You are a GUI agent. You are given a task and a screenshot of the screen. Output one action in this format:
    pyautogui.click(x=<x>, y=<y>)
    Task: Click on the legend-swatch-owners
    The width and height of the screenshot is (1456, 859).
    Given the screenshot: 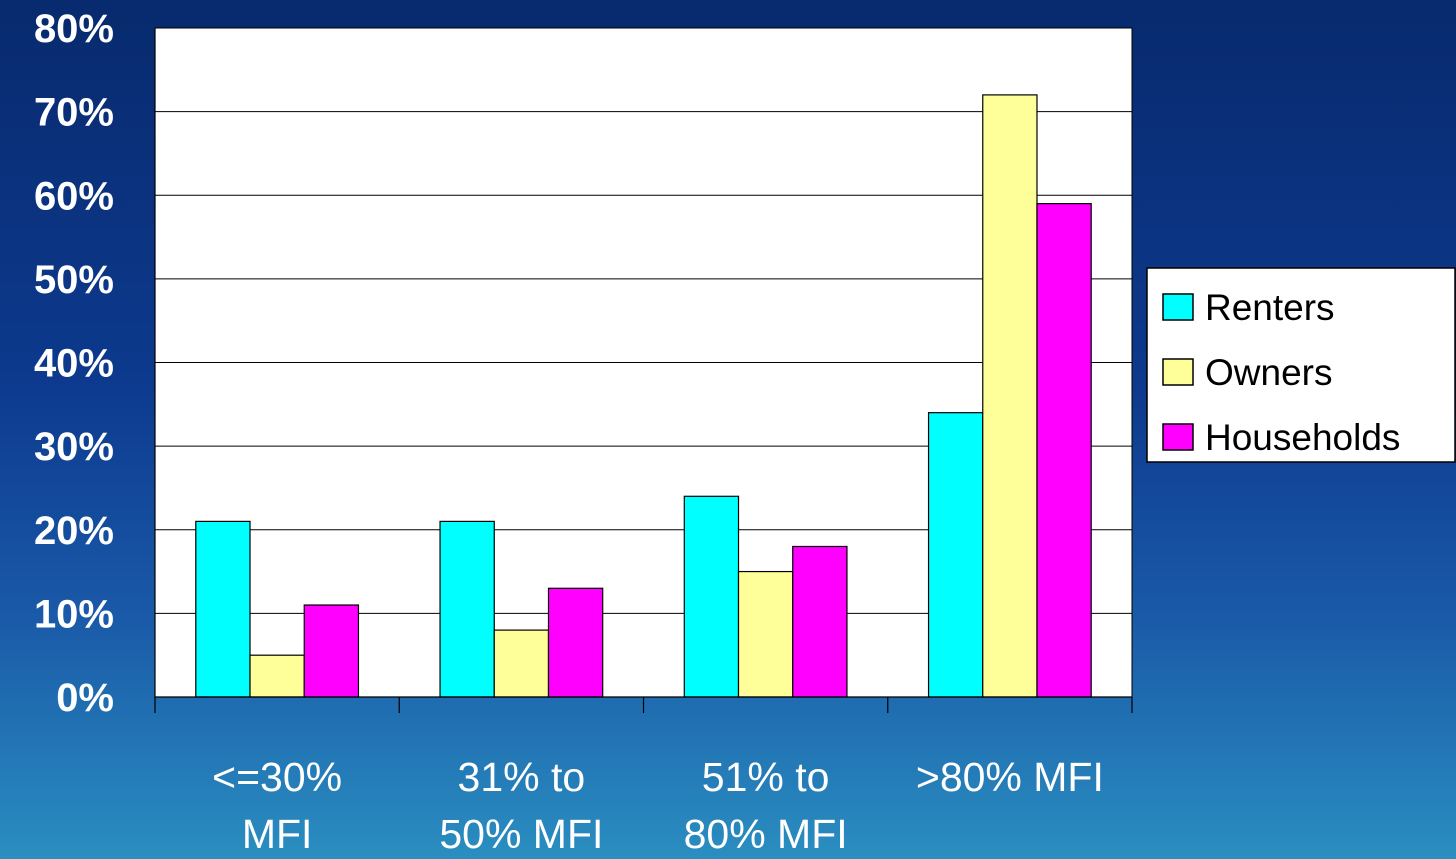 What is the action you would take?
    pyautogui.click(x=1178, y=372)
    